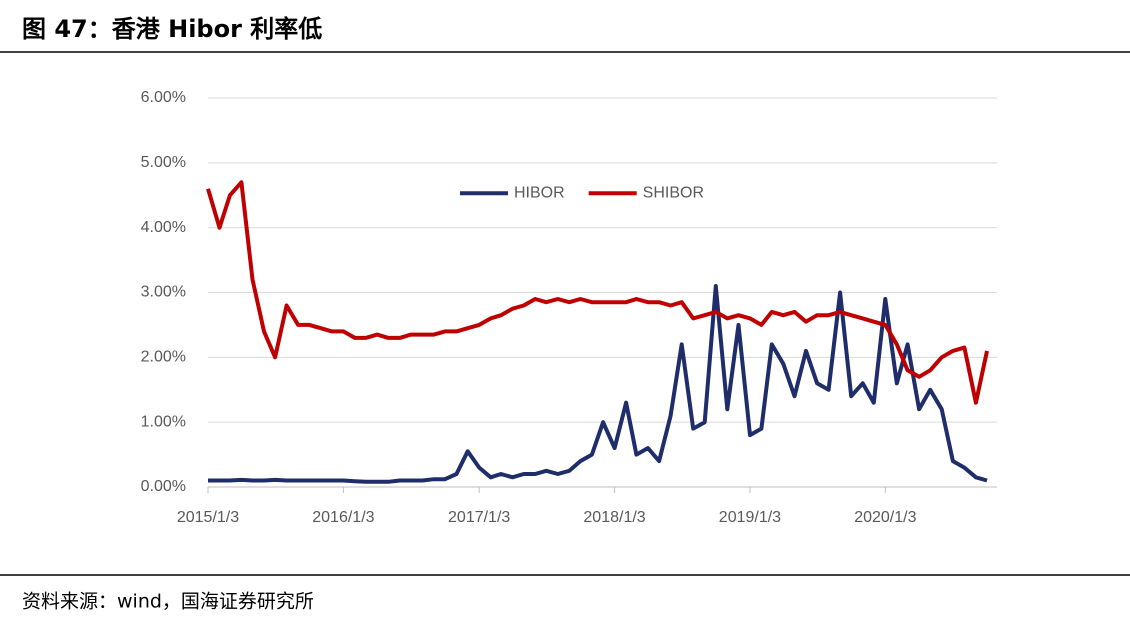  I want to click on y-tick-label: 4.00%, so click(163, 227).